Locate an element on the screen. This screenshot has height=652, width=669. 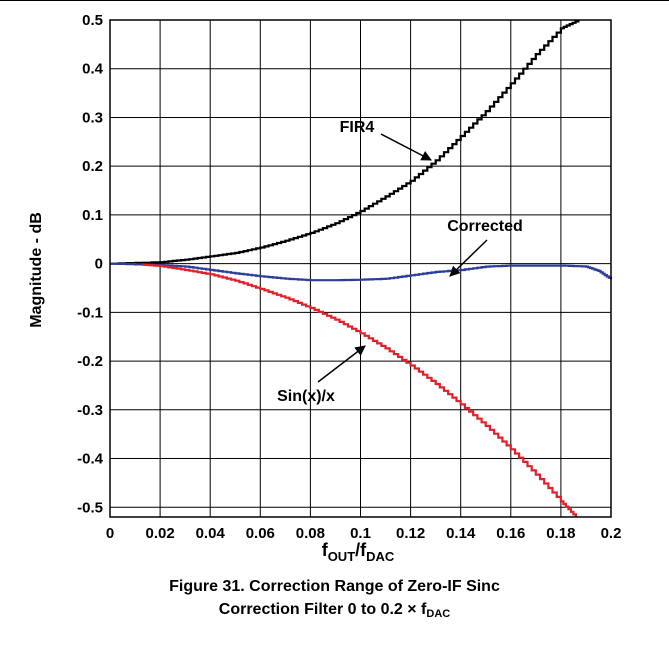
y-tick-label: 0.1 is located at coordinates (92, 215).